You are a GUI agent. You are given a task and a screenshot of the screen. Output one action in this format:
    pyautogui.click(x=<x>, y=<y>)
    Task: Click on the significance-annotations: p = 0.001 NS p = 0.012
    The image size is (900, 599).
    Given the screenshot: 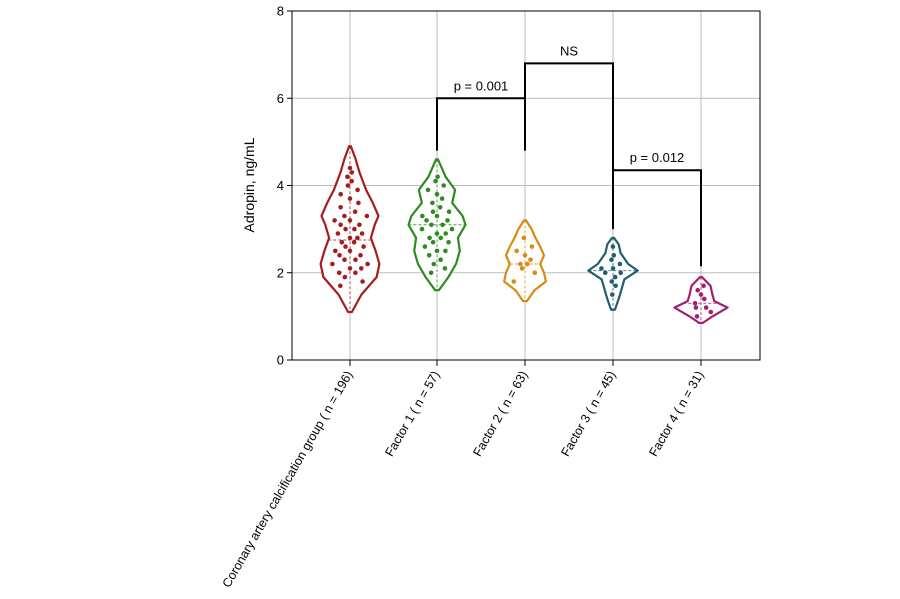 What is the action you would take?
    pyautogui.click(x=569, y=155)
    